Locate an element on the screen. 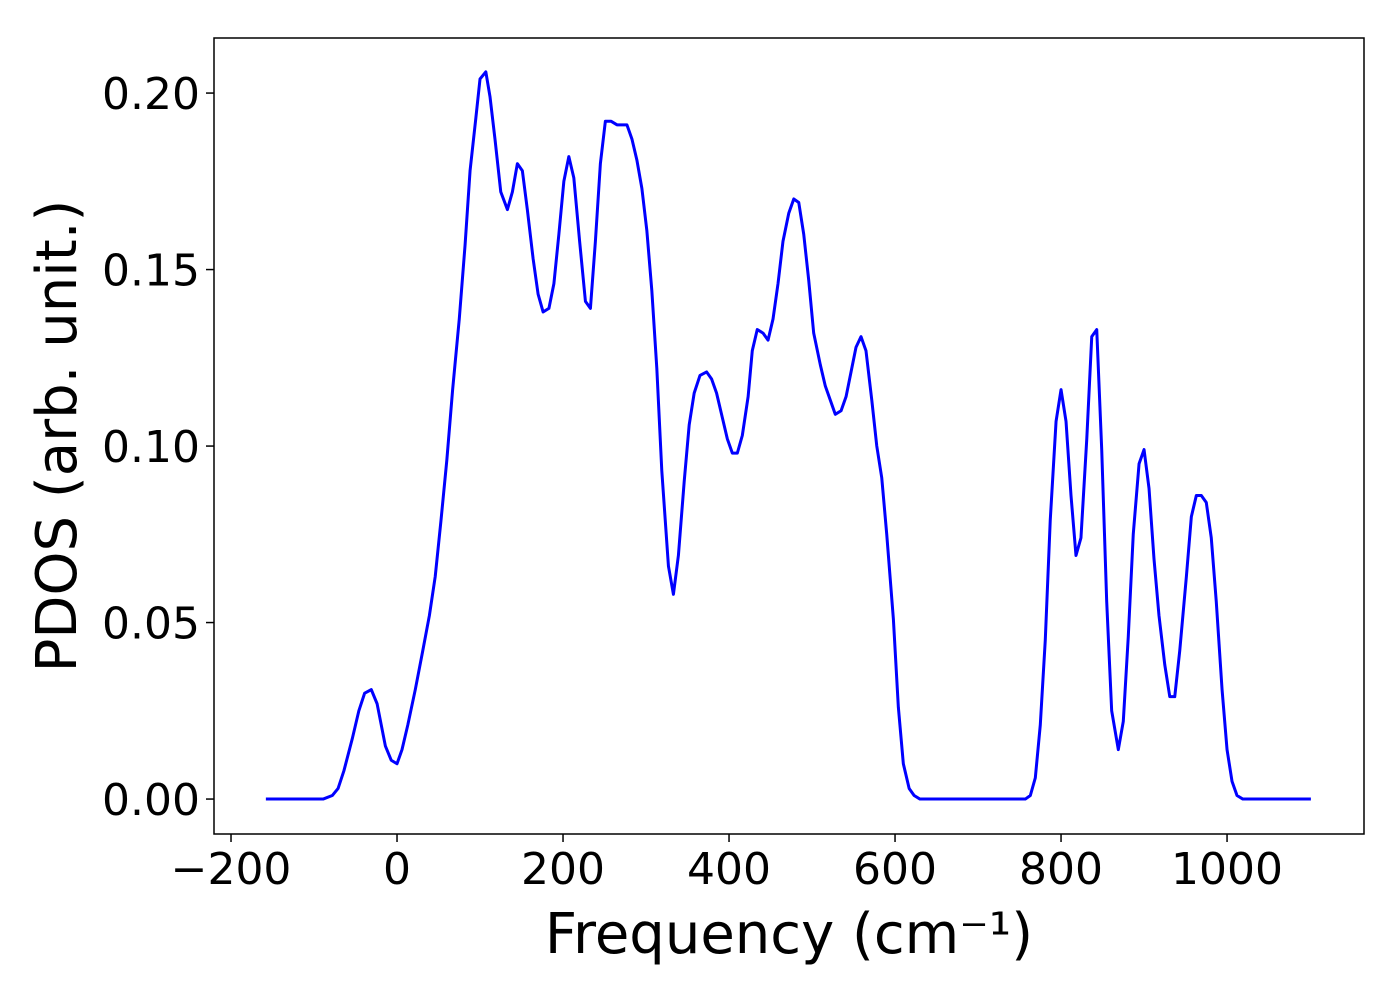  y-tick-label: 0.05 is located at coordinates (151, 624).